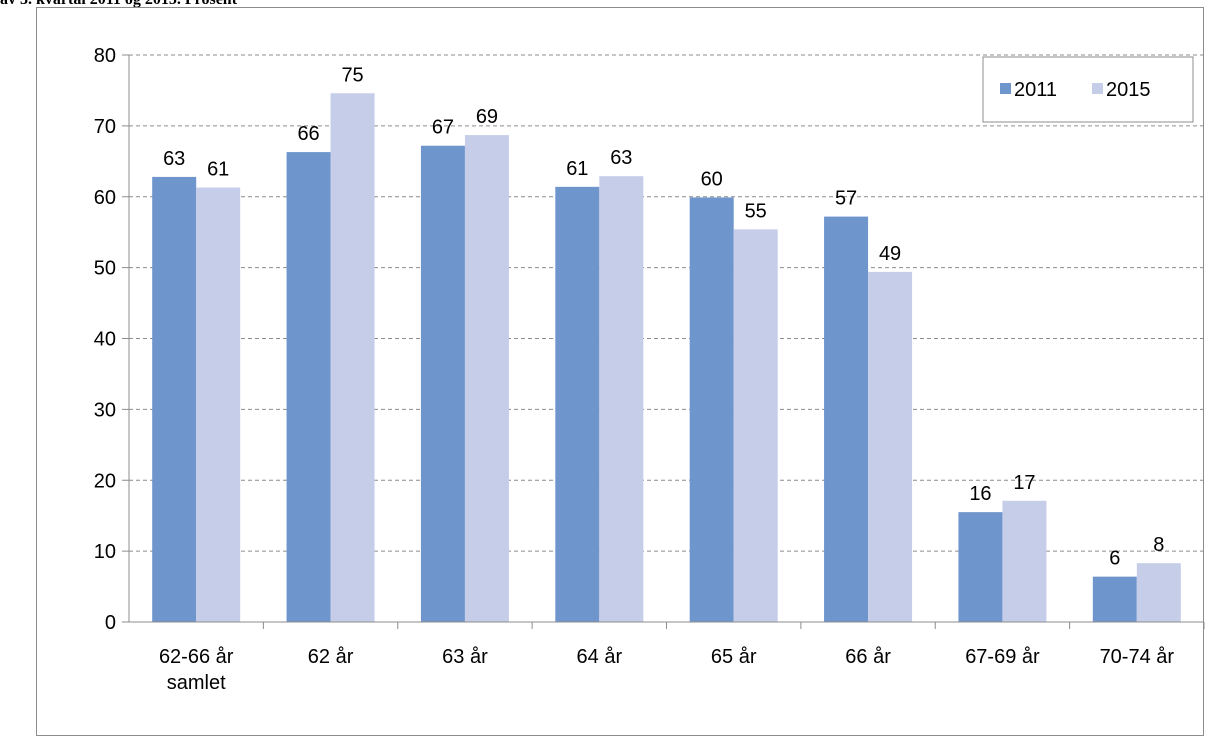 Image resolution: width=1208 pixels, height=740 pixels. What do you see at coordinates (105, 127) in the screenshot?
I see `y-tick-label: 70` at bounding box center [105, 127].